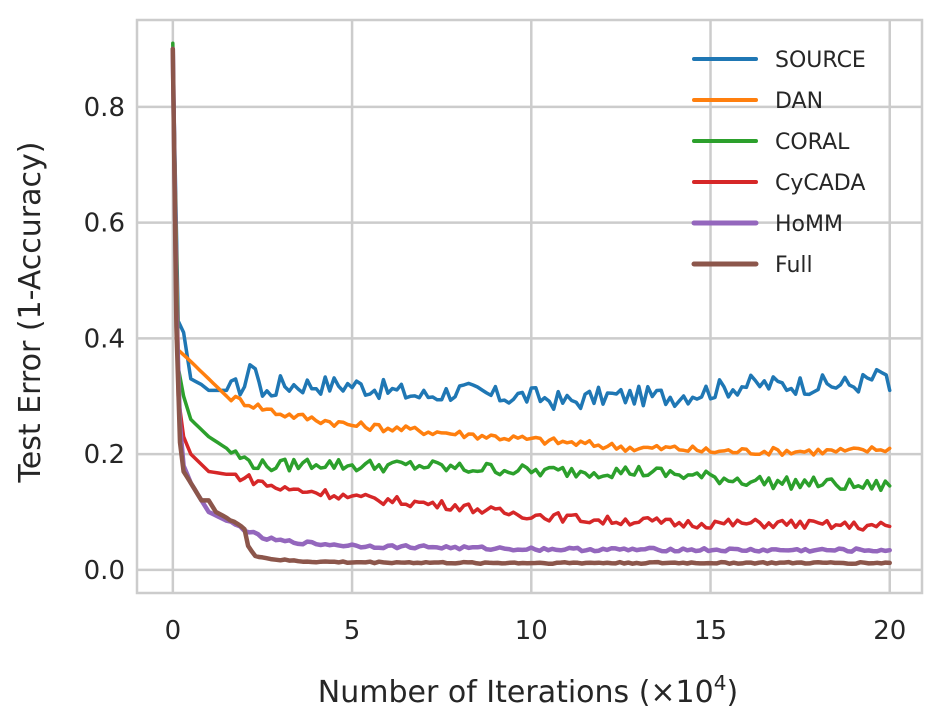  Describe the element at coordinates (794, 265) in the screenshot. I see `legend-label-full: Full` at that location.